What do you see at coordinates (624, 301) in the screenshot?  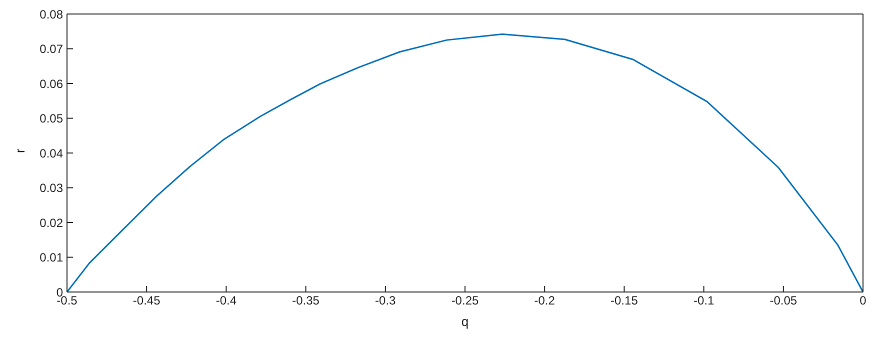 I see `x-tick-label: -0.15` at bounding box center [624, 301].